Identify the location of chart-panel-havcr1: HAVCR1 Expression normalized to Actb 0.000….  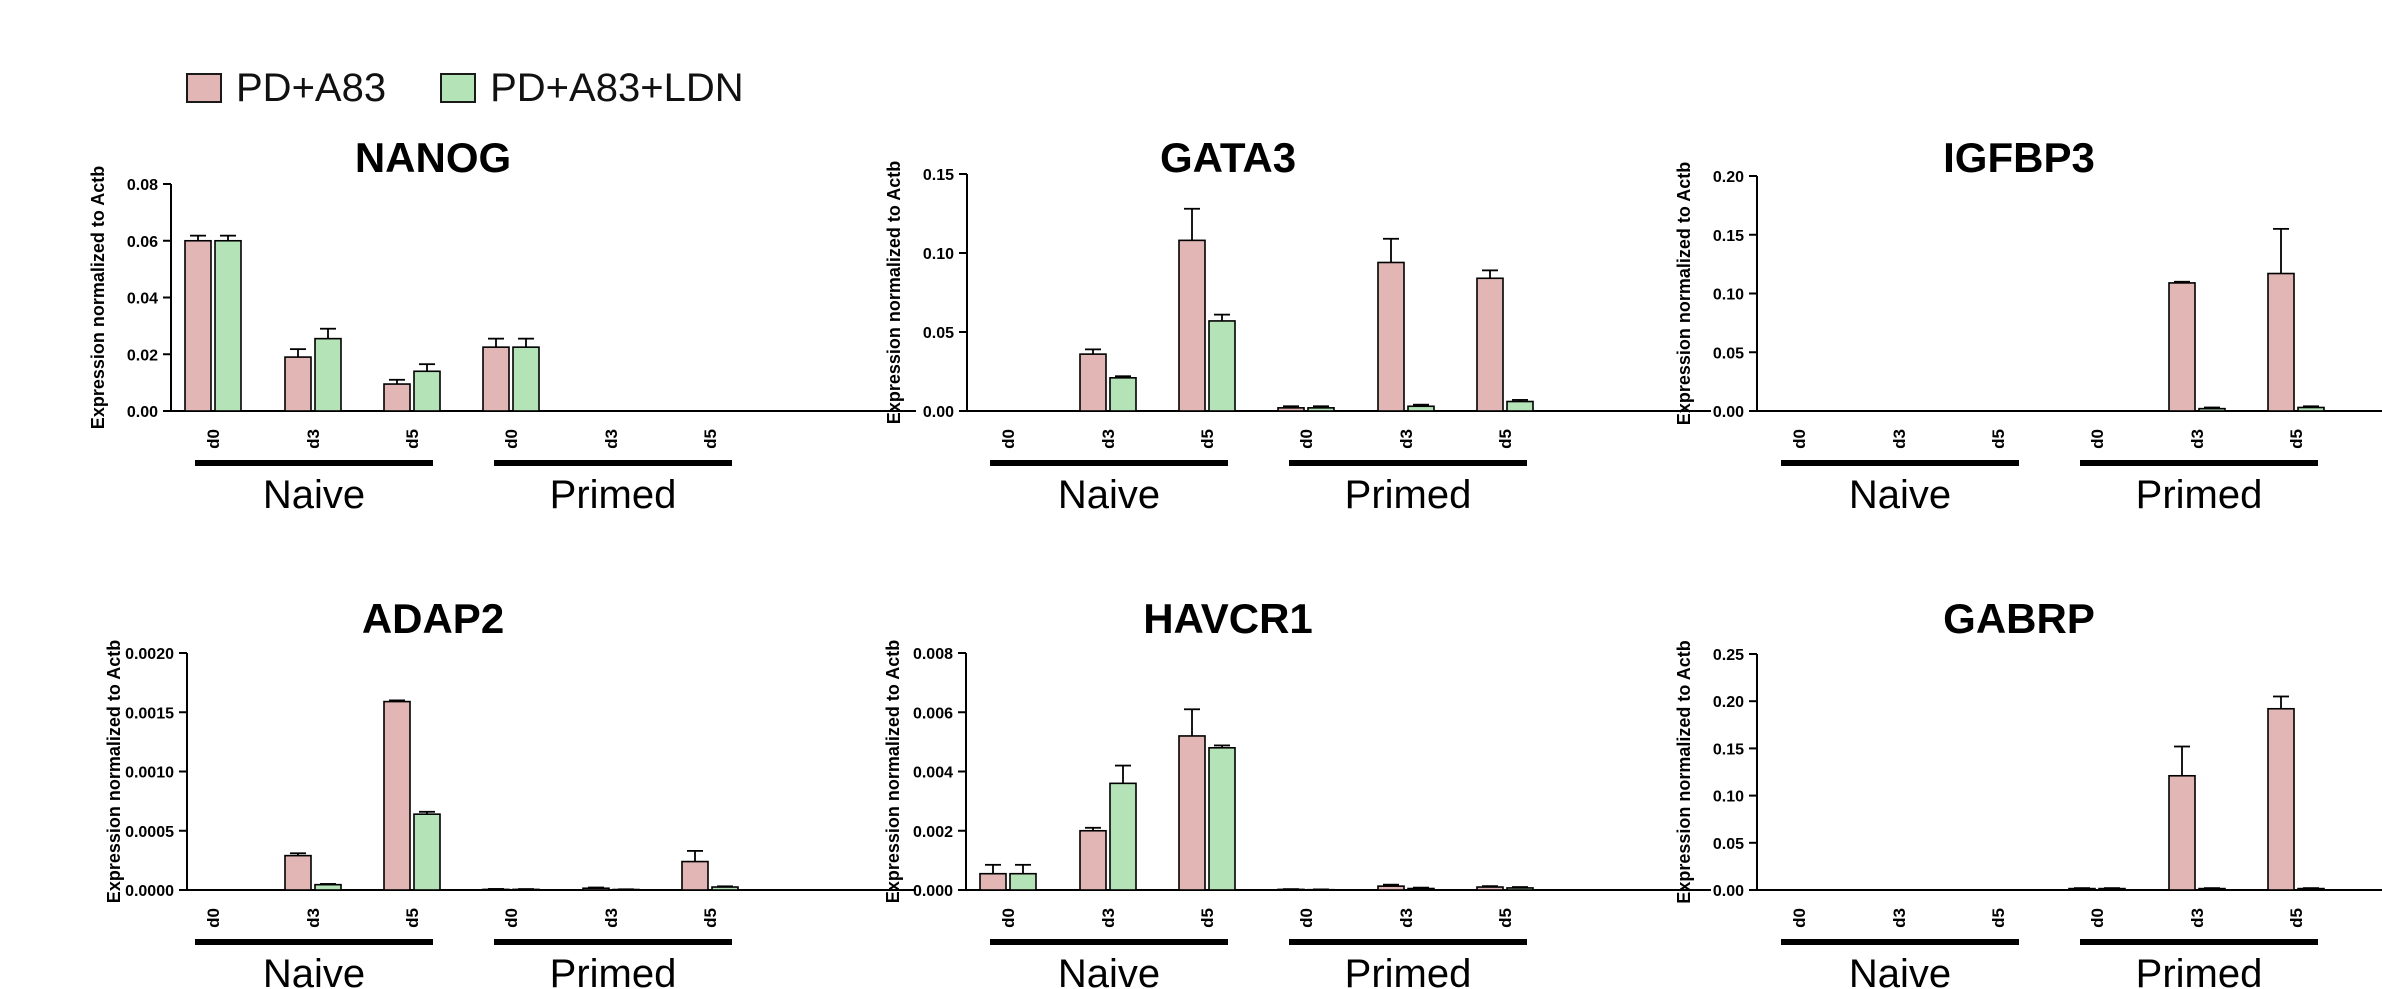
(1297, 792).